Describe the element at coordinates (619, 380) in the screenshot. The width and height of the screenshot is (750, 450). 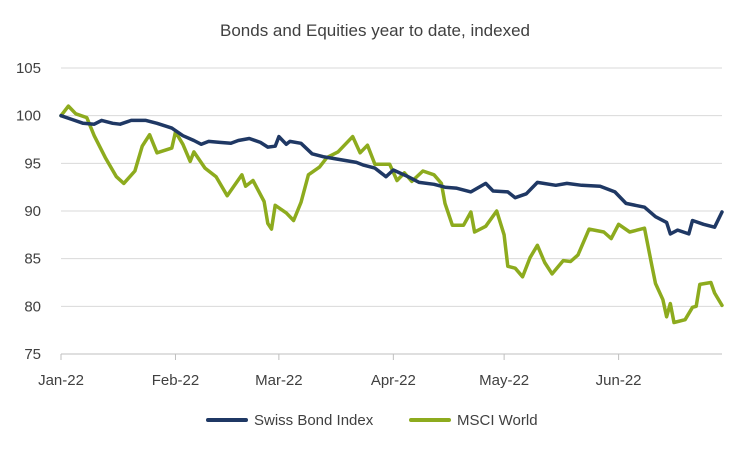
I see `x-tick-label: Jun-22` at that location.